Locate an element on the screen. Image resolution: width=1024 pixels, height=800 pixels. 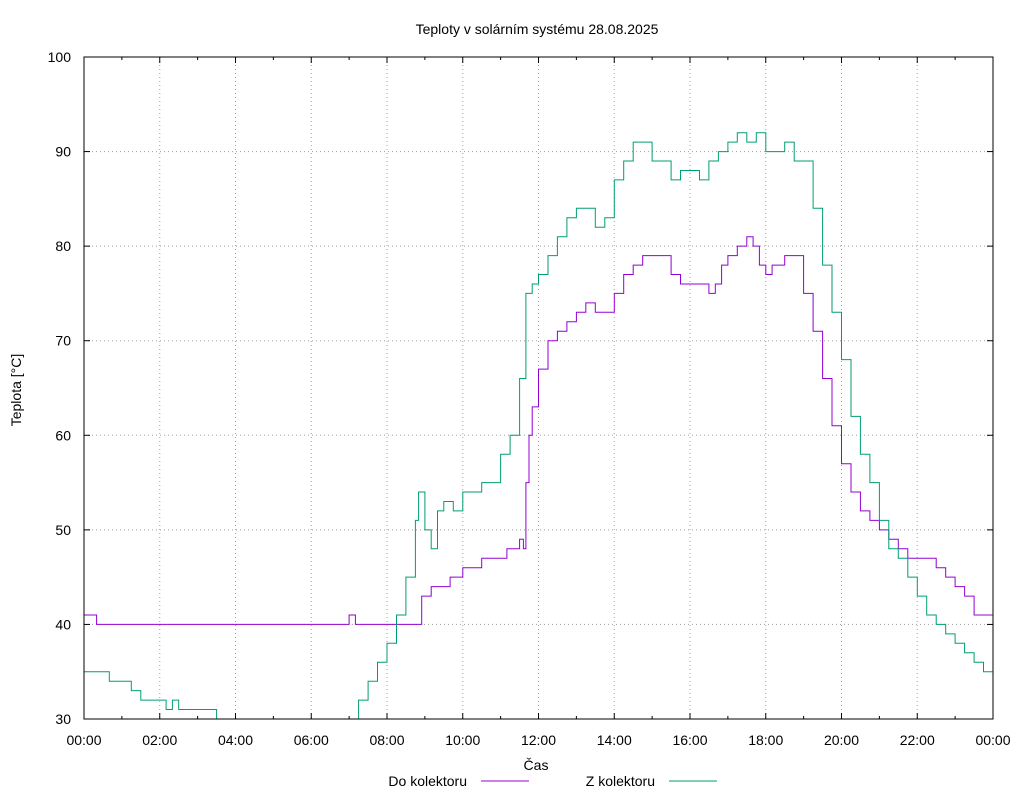
legend-label-z-kolektoru: Z kolektoru is located at coordinates (620, 781).